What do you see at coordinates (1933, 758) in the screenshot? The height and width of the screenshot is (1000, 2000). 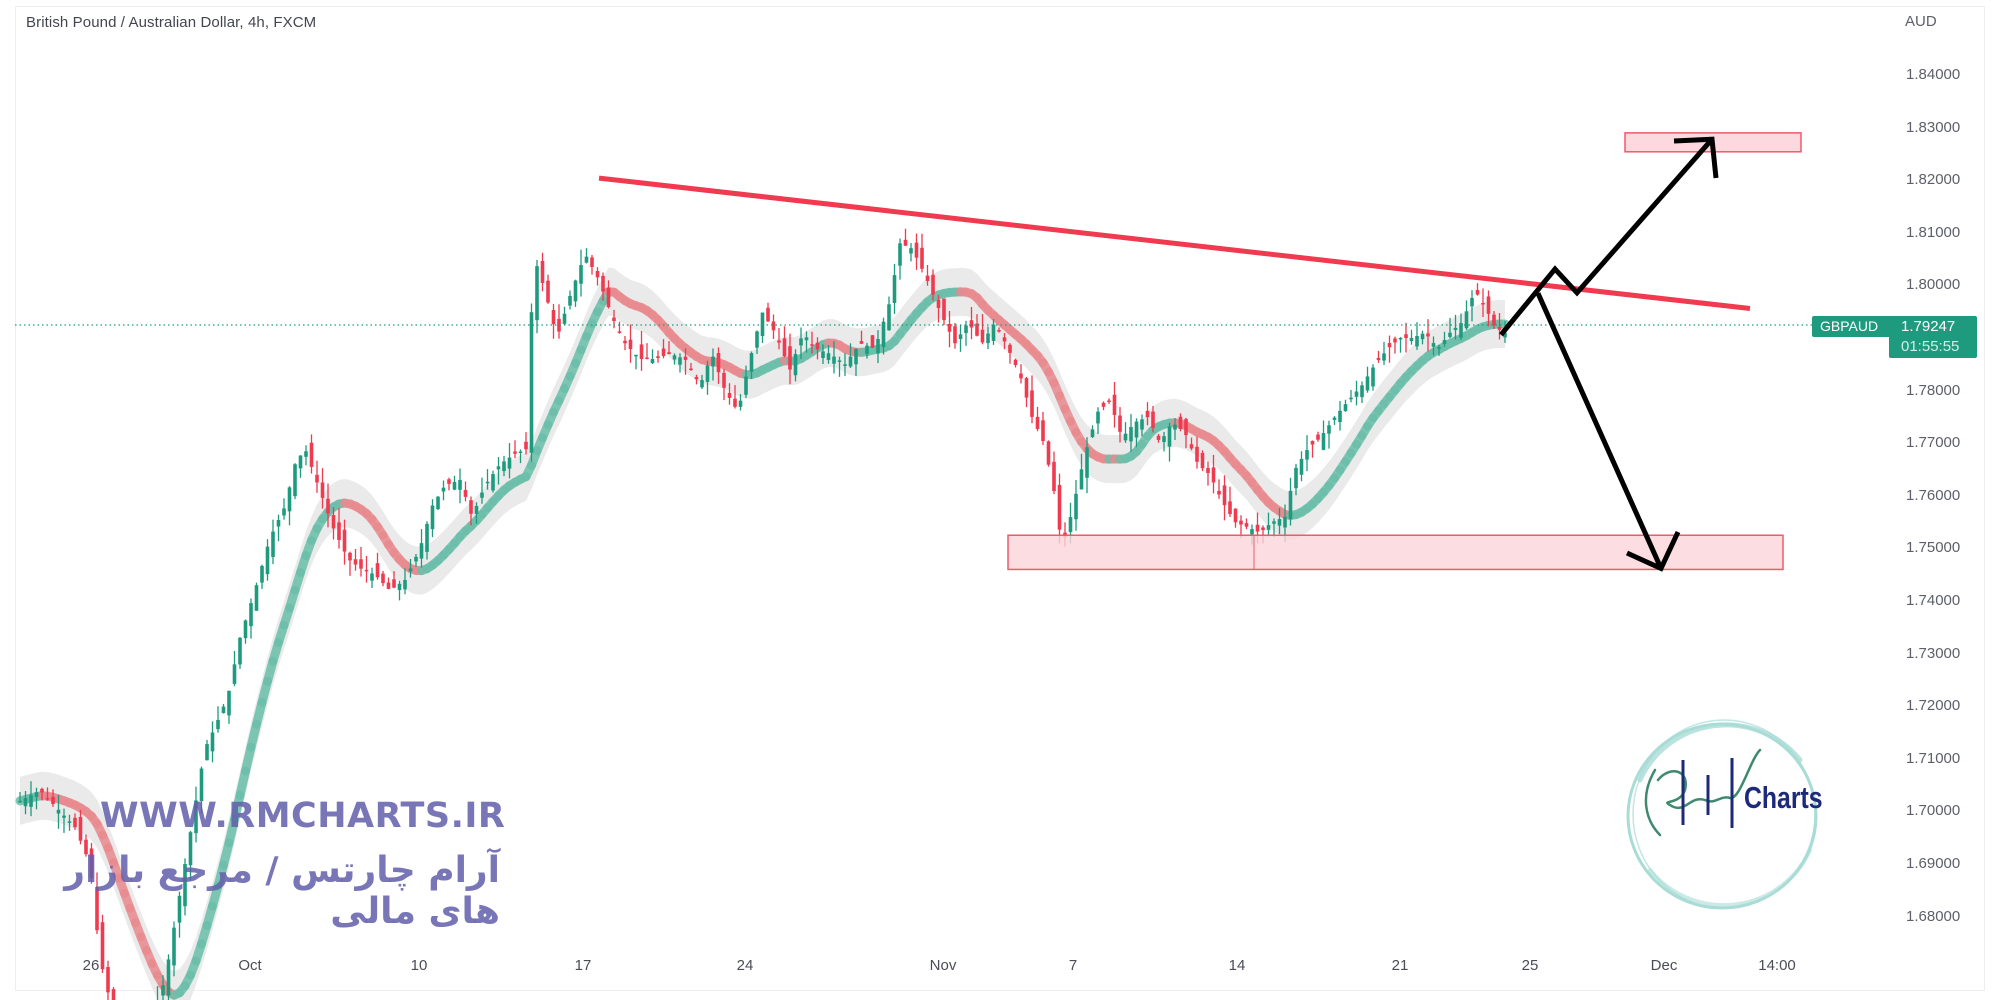 I see `price-tick: 1.71000` at bounding box center [1933, 758].